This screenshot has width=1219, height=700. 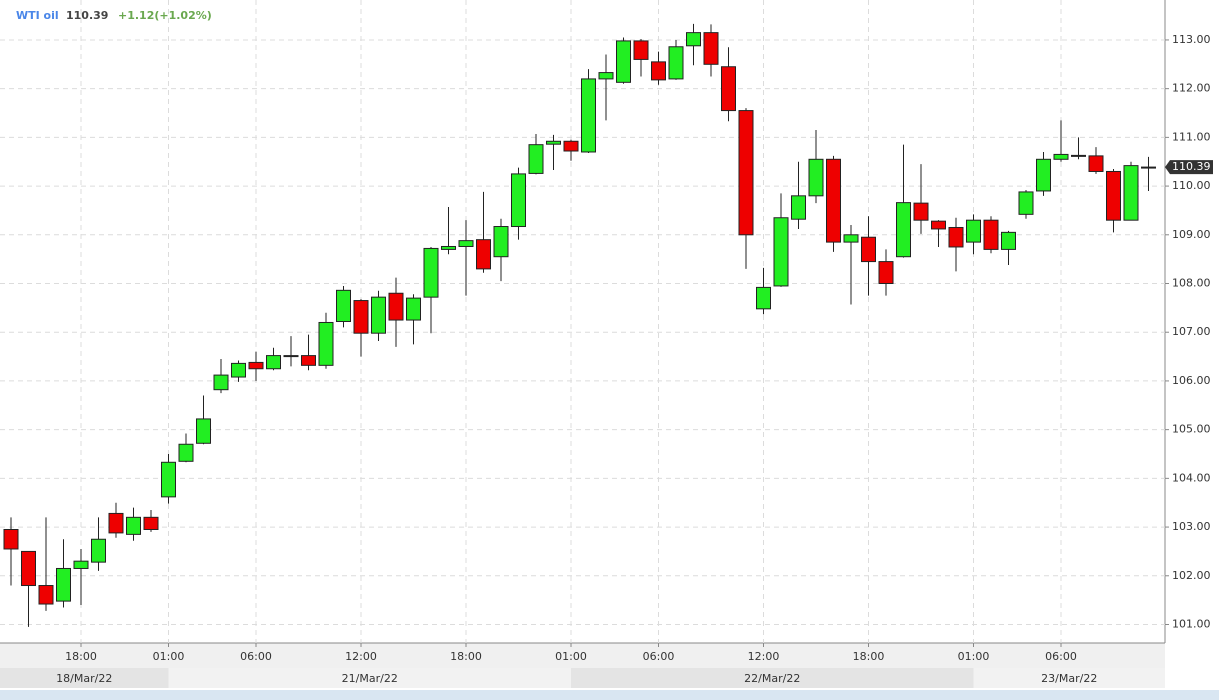 What do you see at coordinates (1191, 88) in the screenshot?
I see `y-tick-label: 112.00` at bounding box center [1191, 88].